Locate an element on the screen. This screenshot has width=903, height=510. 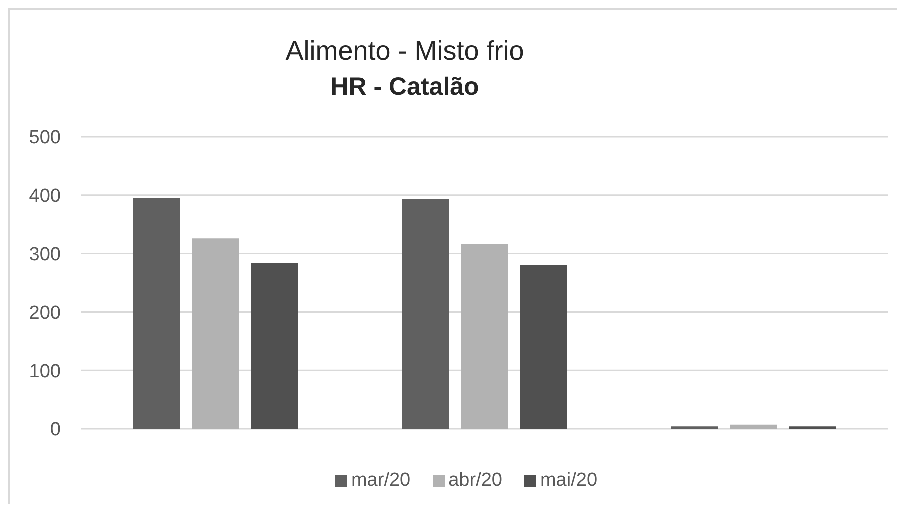
chart-subtitle: HR - Catalão is located at coordinates (405, 87).